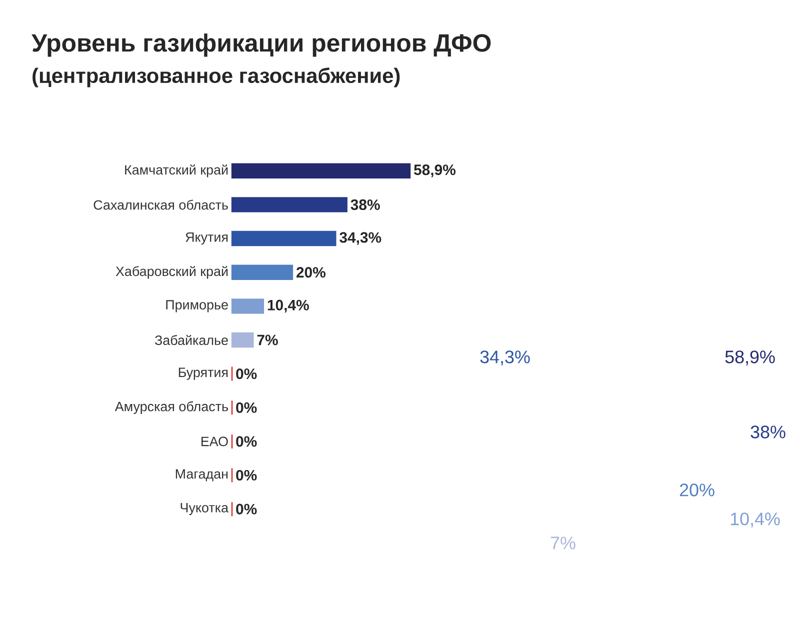  What do you see at coordinates (214, 441) in the screenshot?
I see `y-tick-label: ЕАО` at bounding box center [214, 441].